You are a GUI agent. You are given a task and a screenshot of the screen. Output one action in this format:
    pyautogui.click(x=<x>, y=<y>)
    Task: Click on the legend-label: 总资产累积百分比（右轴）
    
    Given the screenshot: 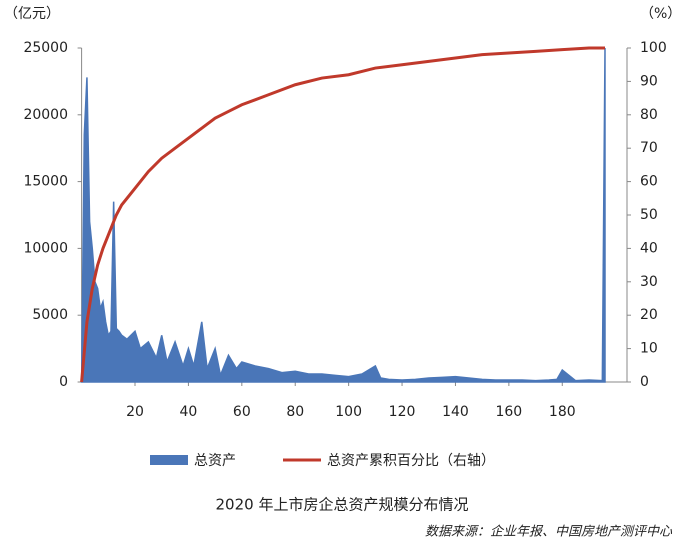 What is the action you would take?
    pyautogui.click(x=411, y=461)
    